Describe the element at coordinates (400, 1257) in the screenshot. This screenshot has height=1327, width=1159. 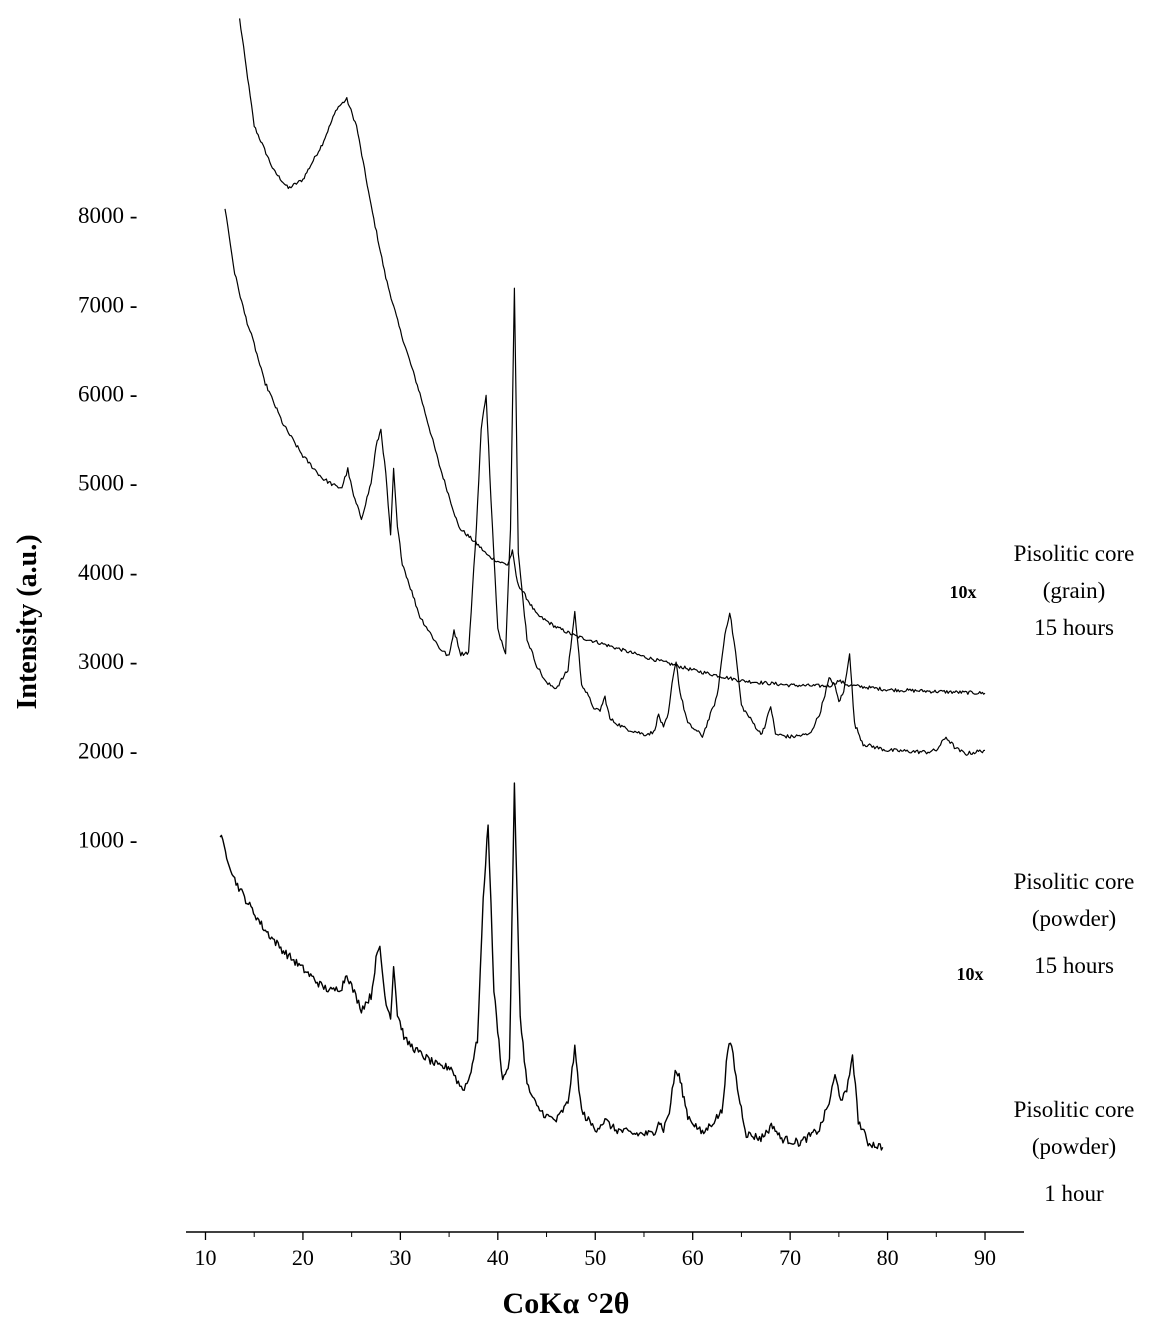
I see `x-tick-label: 30` at that location.